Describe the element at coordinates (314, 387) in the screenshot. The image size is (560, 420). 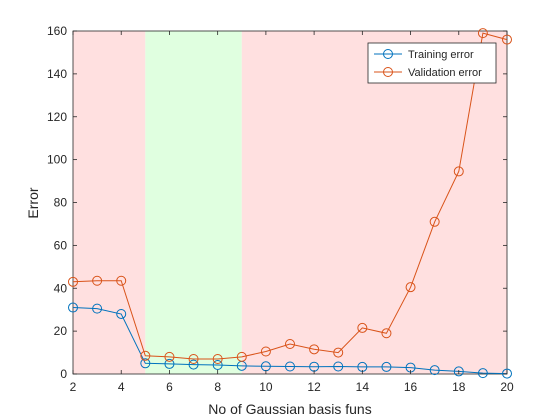
I see `x-tick-label: 12` at that location.